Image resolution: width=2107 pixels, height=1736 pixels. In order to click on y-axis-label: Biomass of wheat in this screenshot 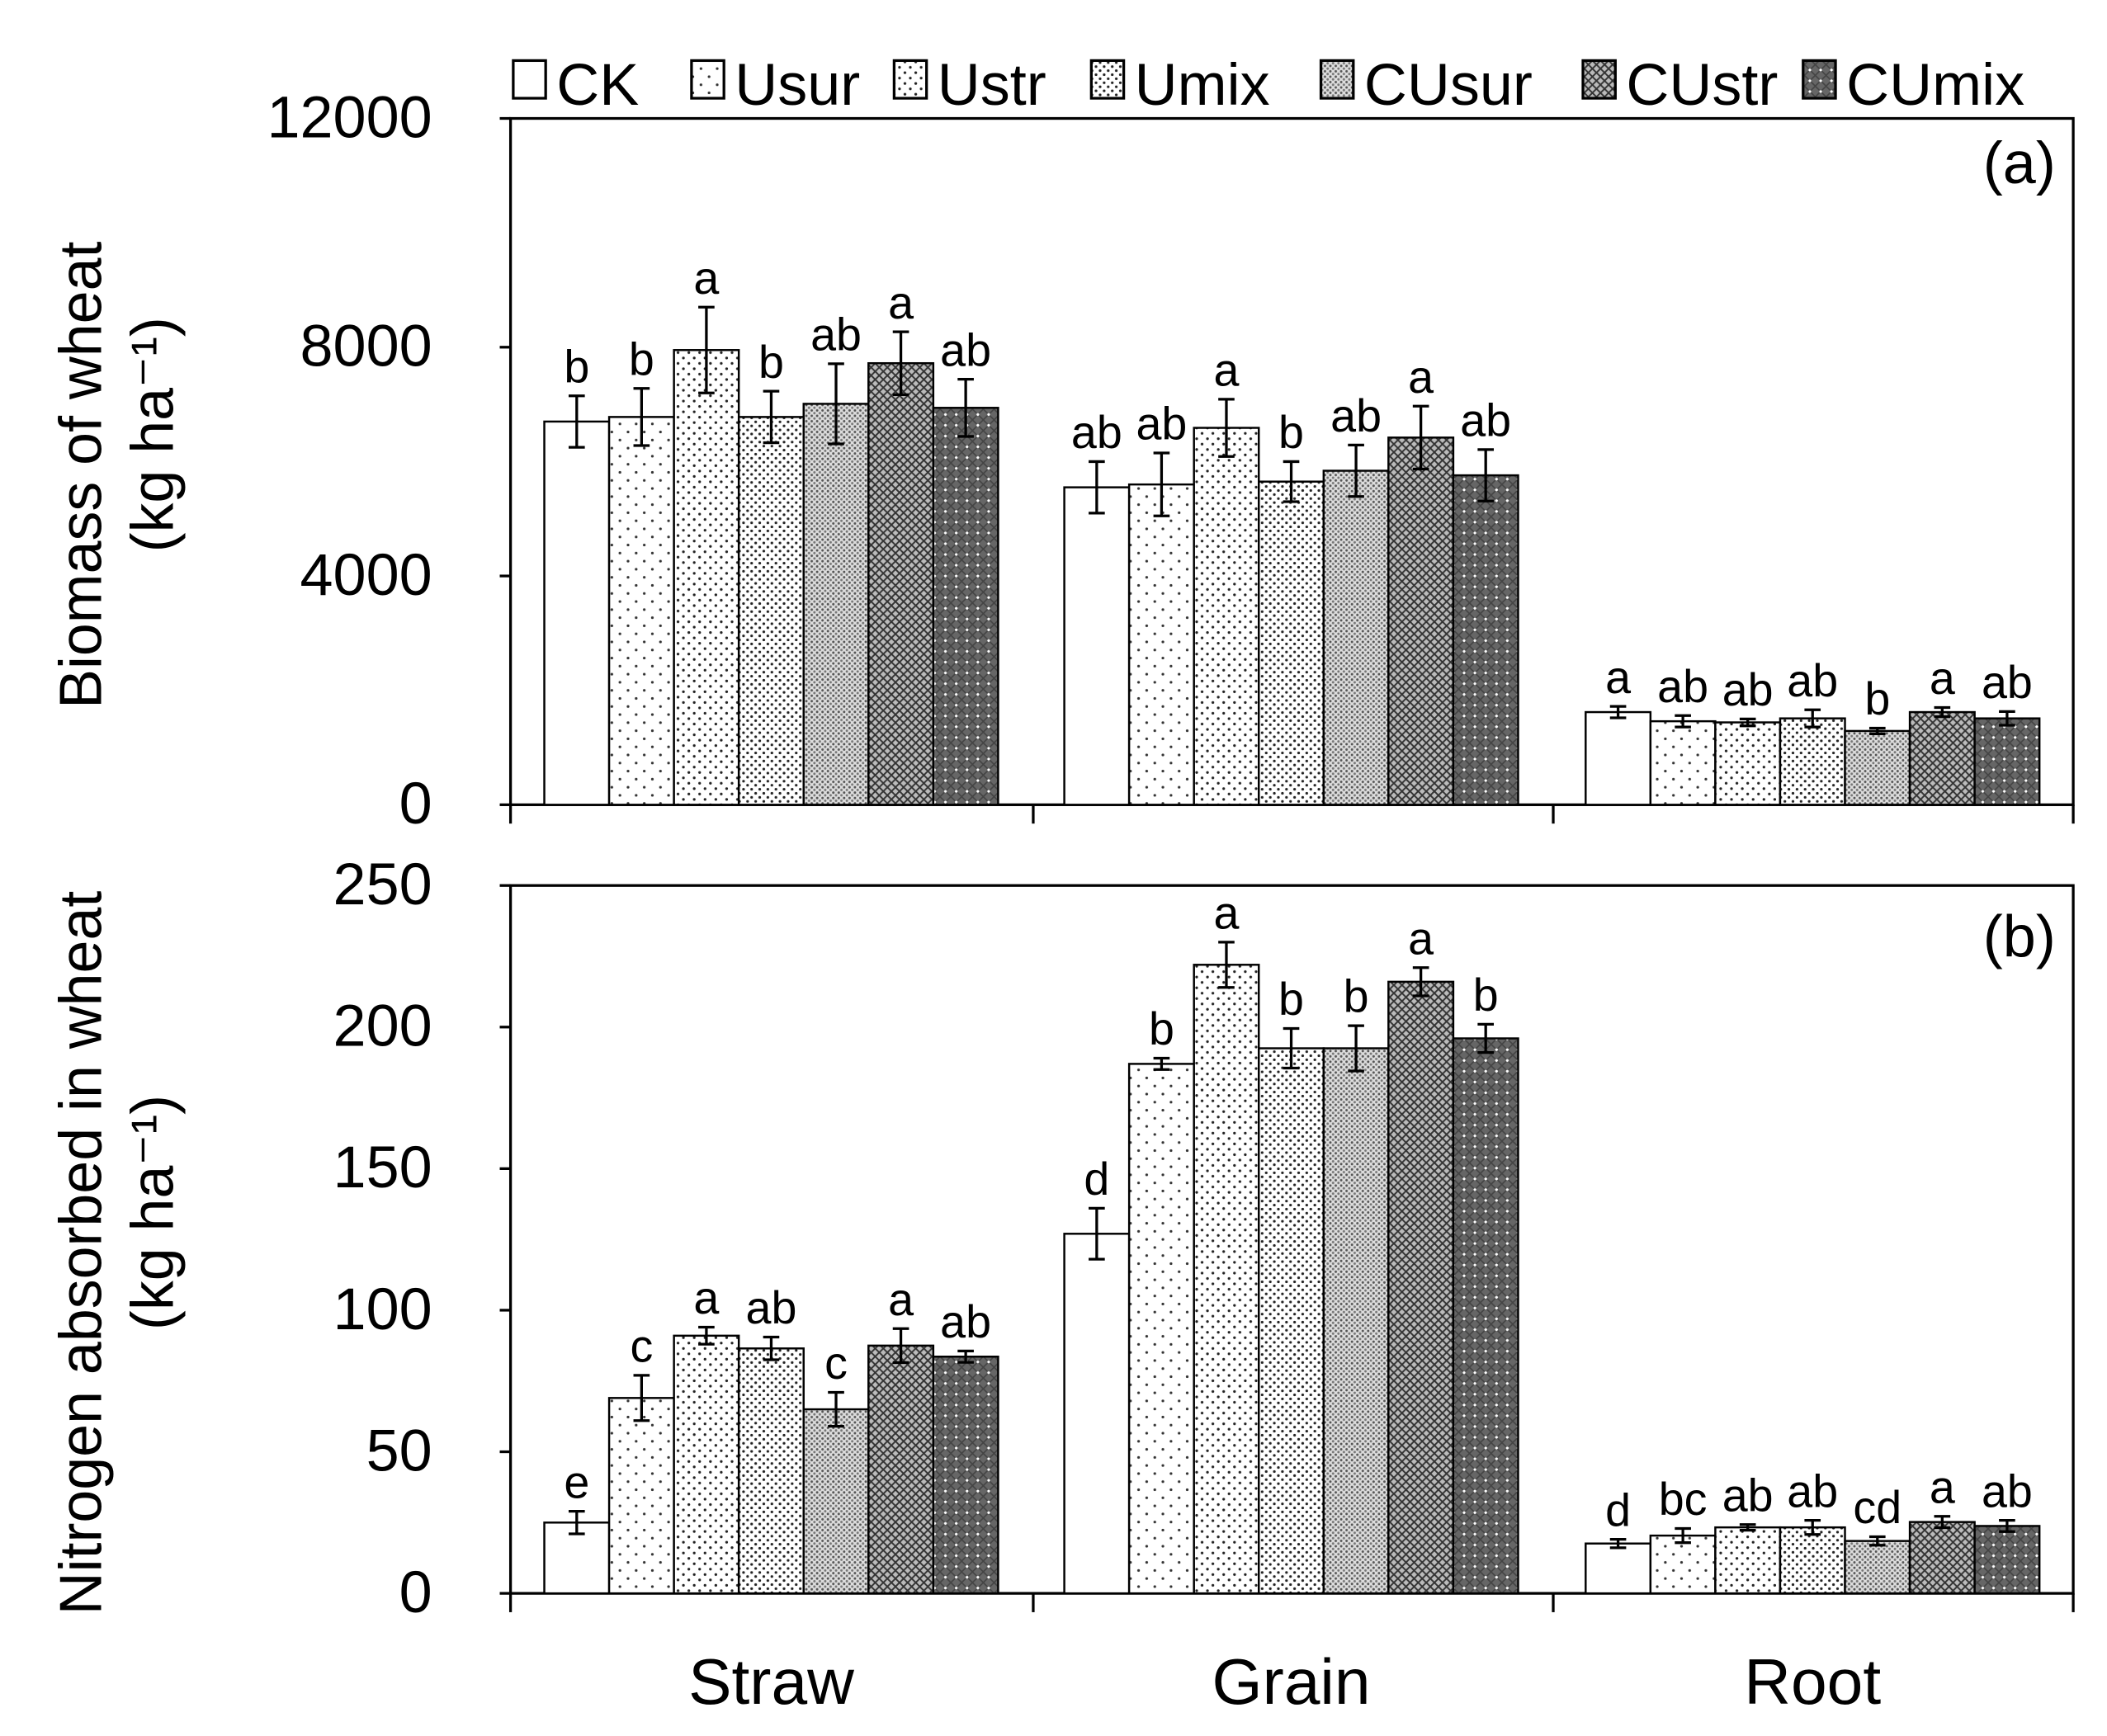, I will do `click(82, 475)`.